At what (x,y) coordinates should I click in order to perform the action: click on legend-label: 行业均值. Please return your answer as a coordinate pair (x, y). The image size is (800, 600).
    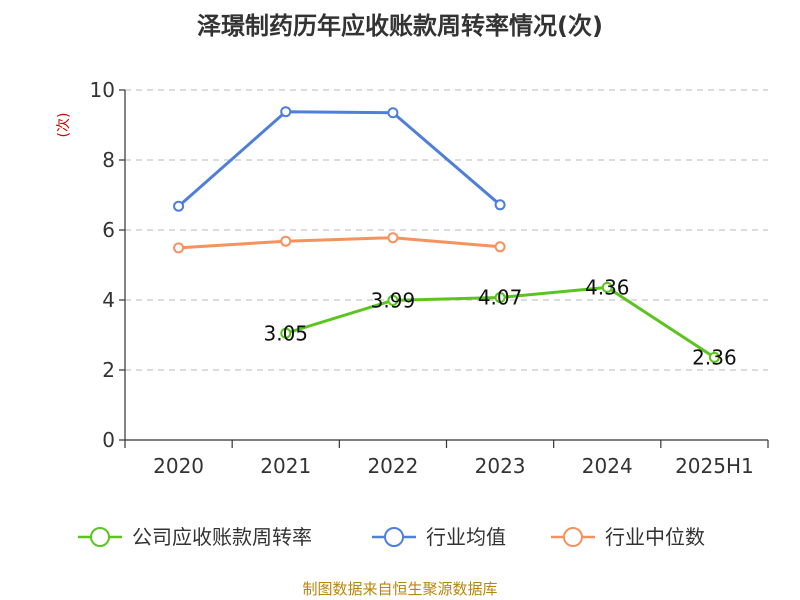
    Looking at the image, I should click on (466, 537).